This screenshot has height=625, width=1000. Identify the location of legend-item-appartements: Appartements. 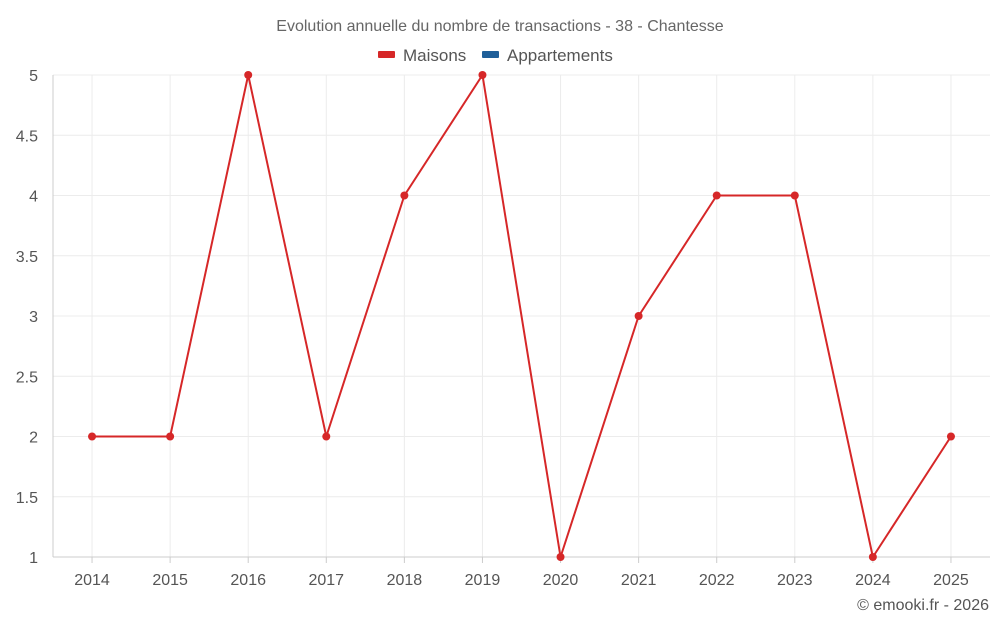
(547, 55).